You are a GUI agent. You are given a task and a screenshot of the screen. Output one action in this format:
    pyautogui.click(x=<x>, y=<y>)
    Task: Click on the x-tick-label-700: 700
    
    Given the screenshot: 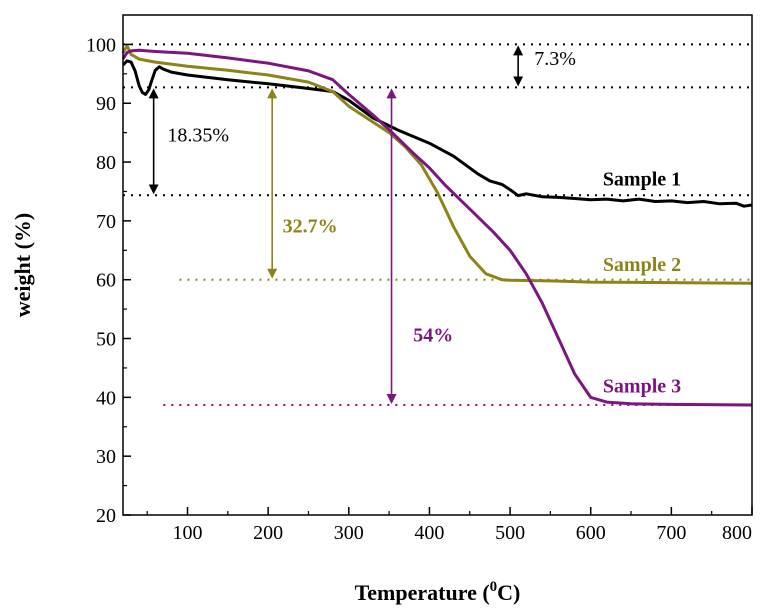 What is the action you would take?
    pyautogui.click(x=671, y=533)
    